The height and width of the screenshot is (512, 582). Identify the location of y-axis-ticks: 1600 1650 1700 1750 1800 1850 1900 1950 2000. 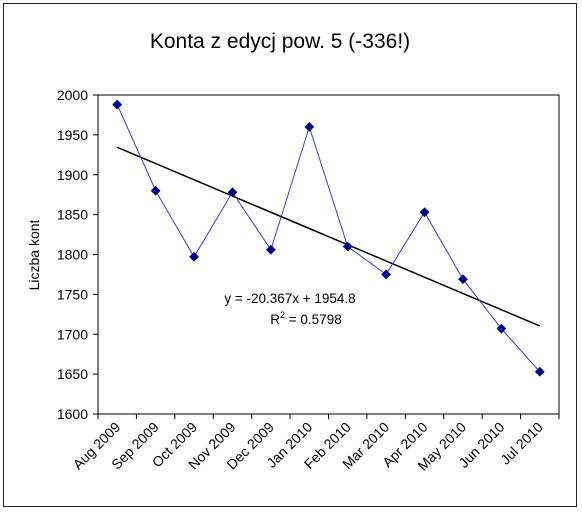
(77, 254).